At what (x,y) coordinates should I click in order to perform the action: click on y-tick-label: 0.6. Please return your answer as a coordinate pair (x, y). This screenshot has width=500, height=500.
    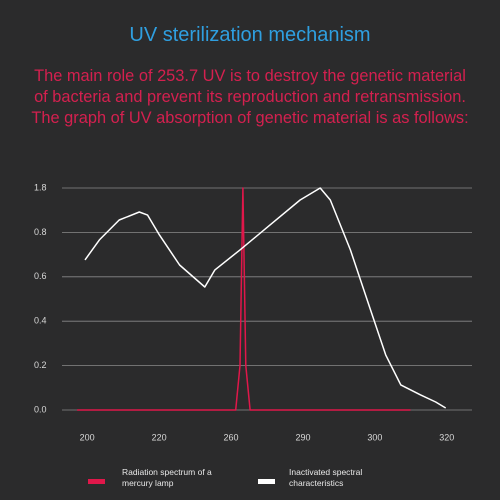
    Looking at the image, I should click on (40, 276).